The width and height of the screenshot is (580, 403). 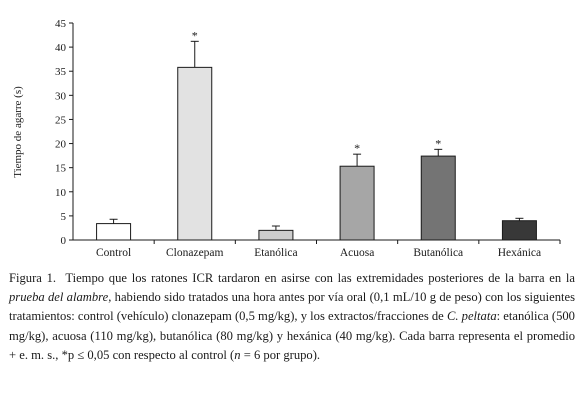 What do you see at coordinates (275, 253) in the screenshot?
I see `x-tick-label: Etanólica` at bounding box center [275, 253].